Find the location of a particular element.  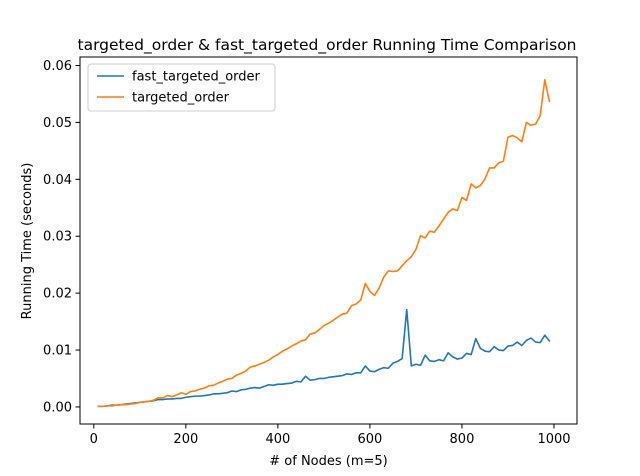

legend-label-fast-targeted-order: fast_targeted_order is located at coordinates (196, 77).